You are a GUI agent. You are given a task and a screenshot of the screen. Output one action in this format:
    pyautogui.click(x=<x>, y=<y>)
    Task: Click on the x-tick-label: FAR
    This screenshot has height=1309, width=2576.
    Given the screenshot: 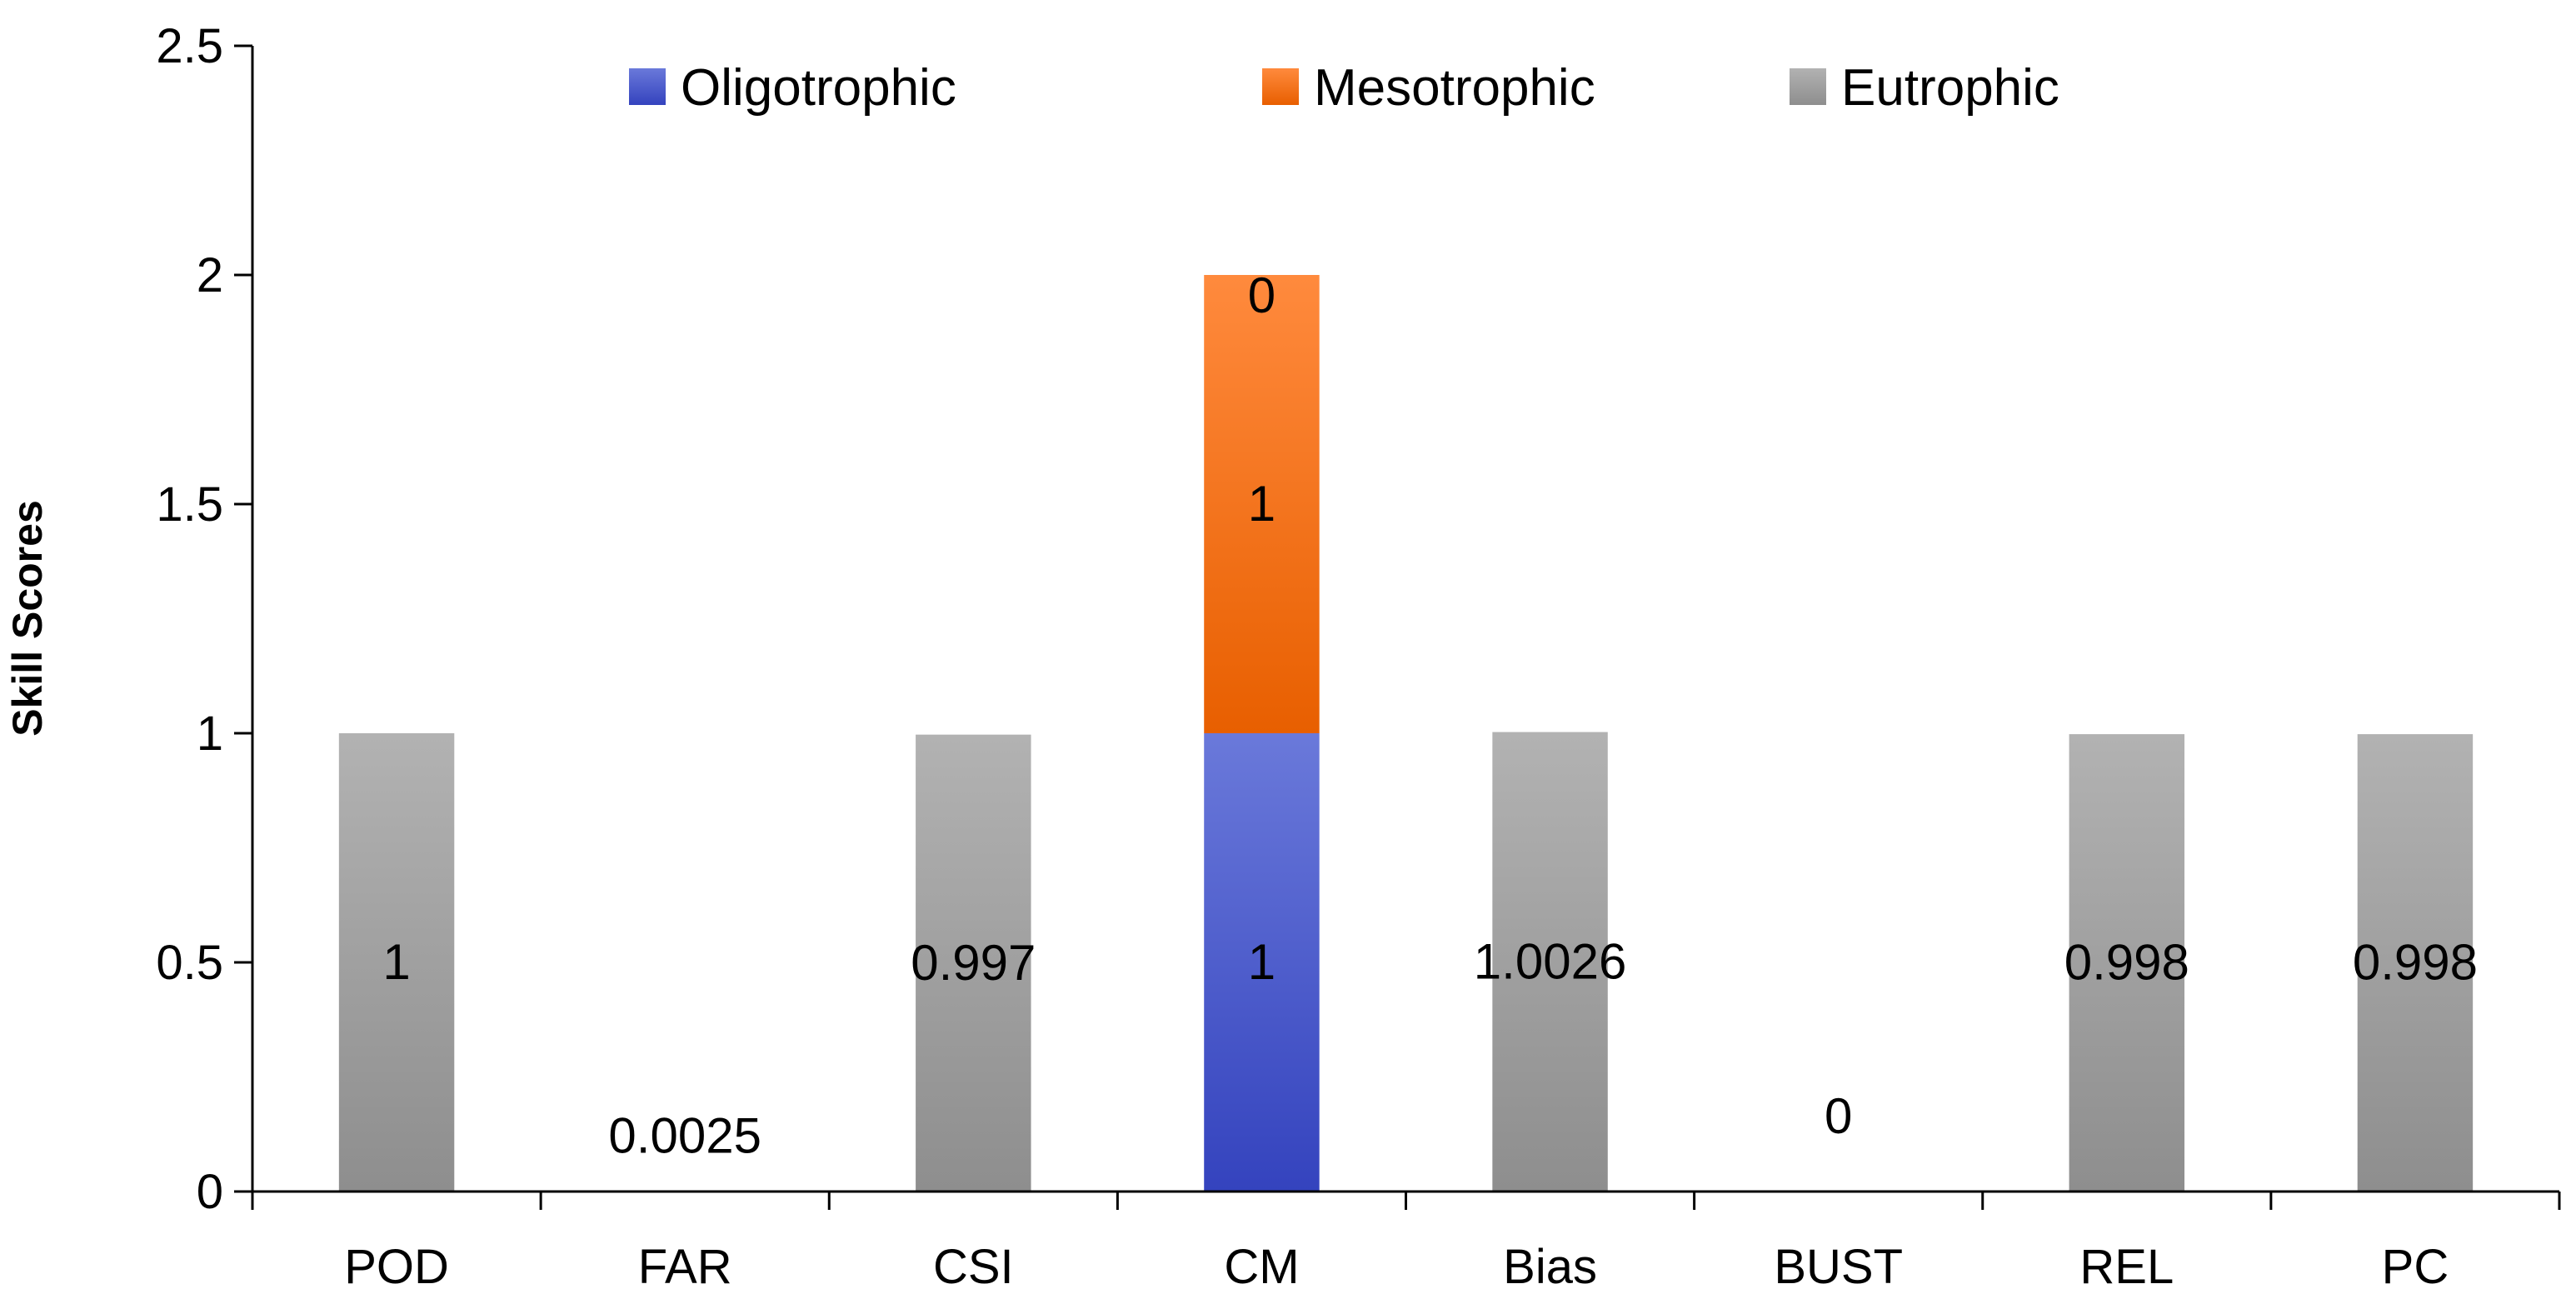 What is the action you would take?
    pyautogui.click(x=685, y=1267)
    